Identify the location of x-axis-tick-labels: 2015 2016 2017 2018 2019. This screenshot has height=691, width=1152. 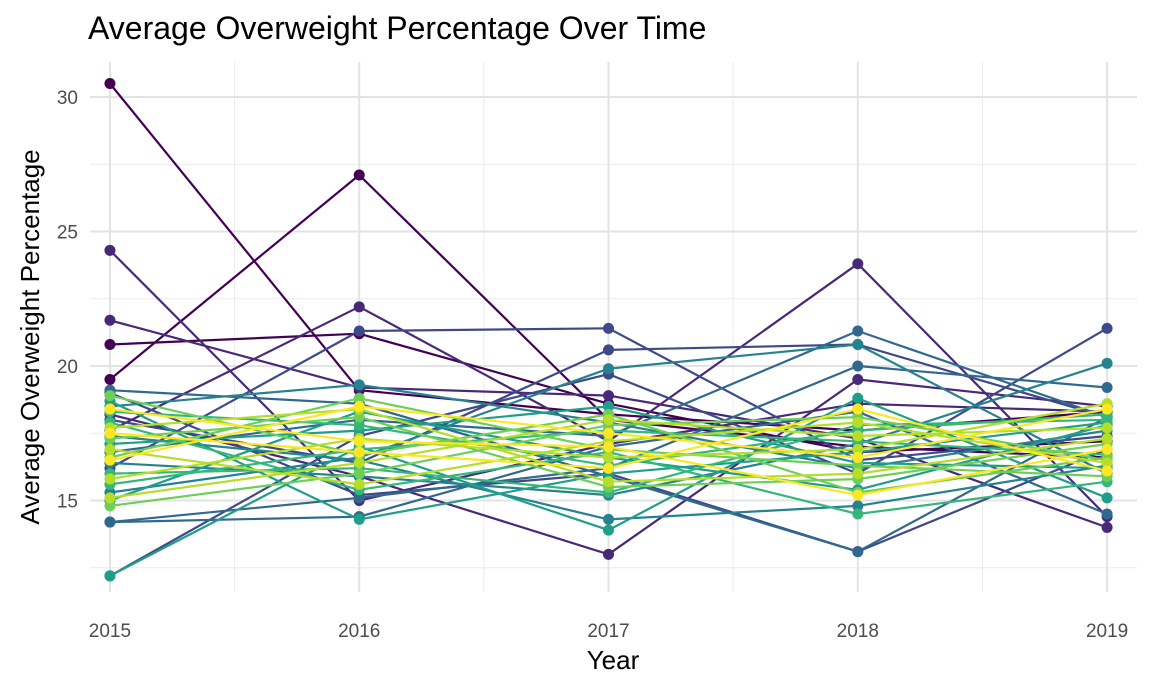
(608, 631).